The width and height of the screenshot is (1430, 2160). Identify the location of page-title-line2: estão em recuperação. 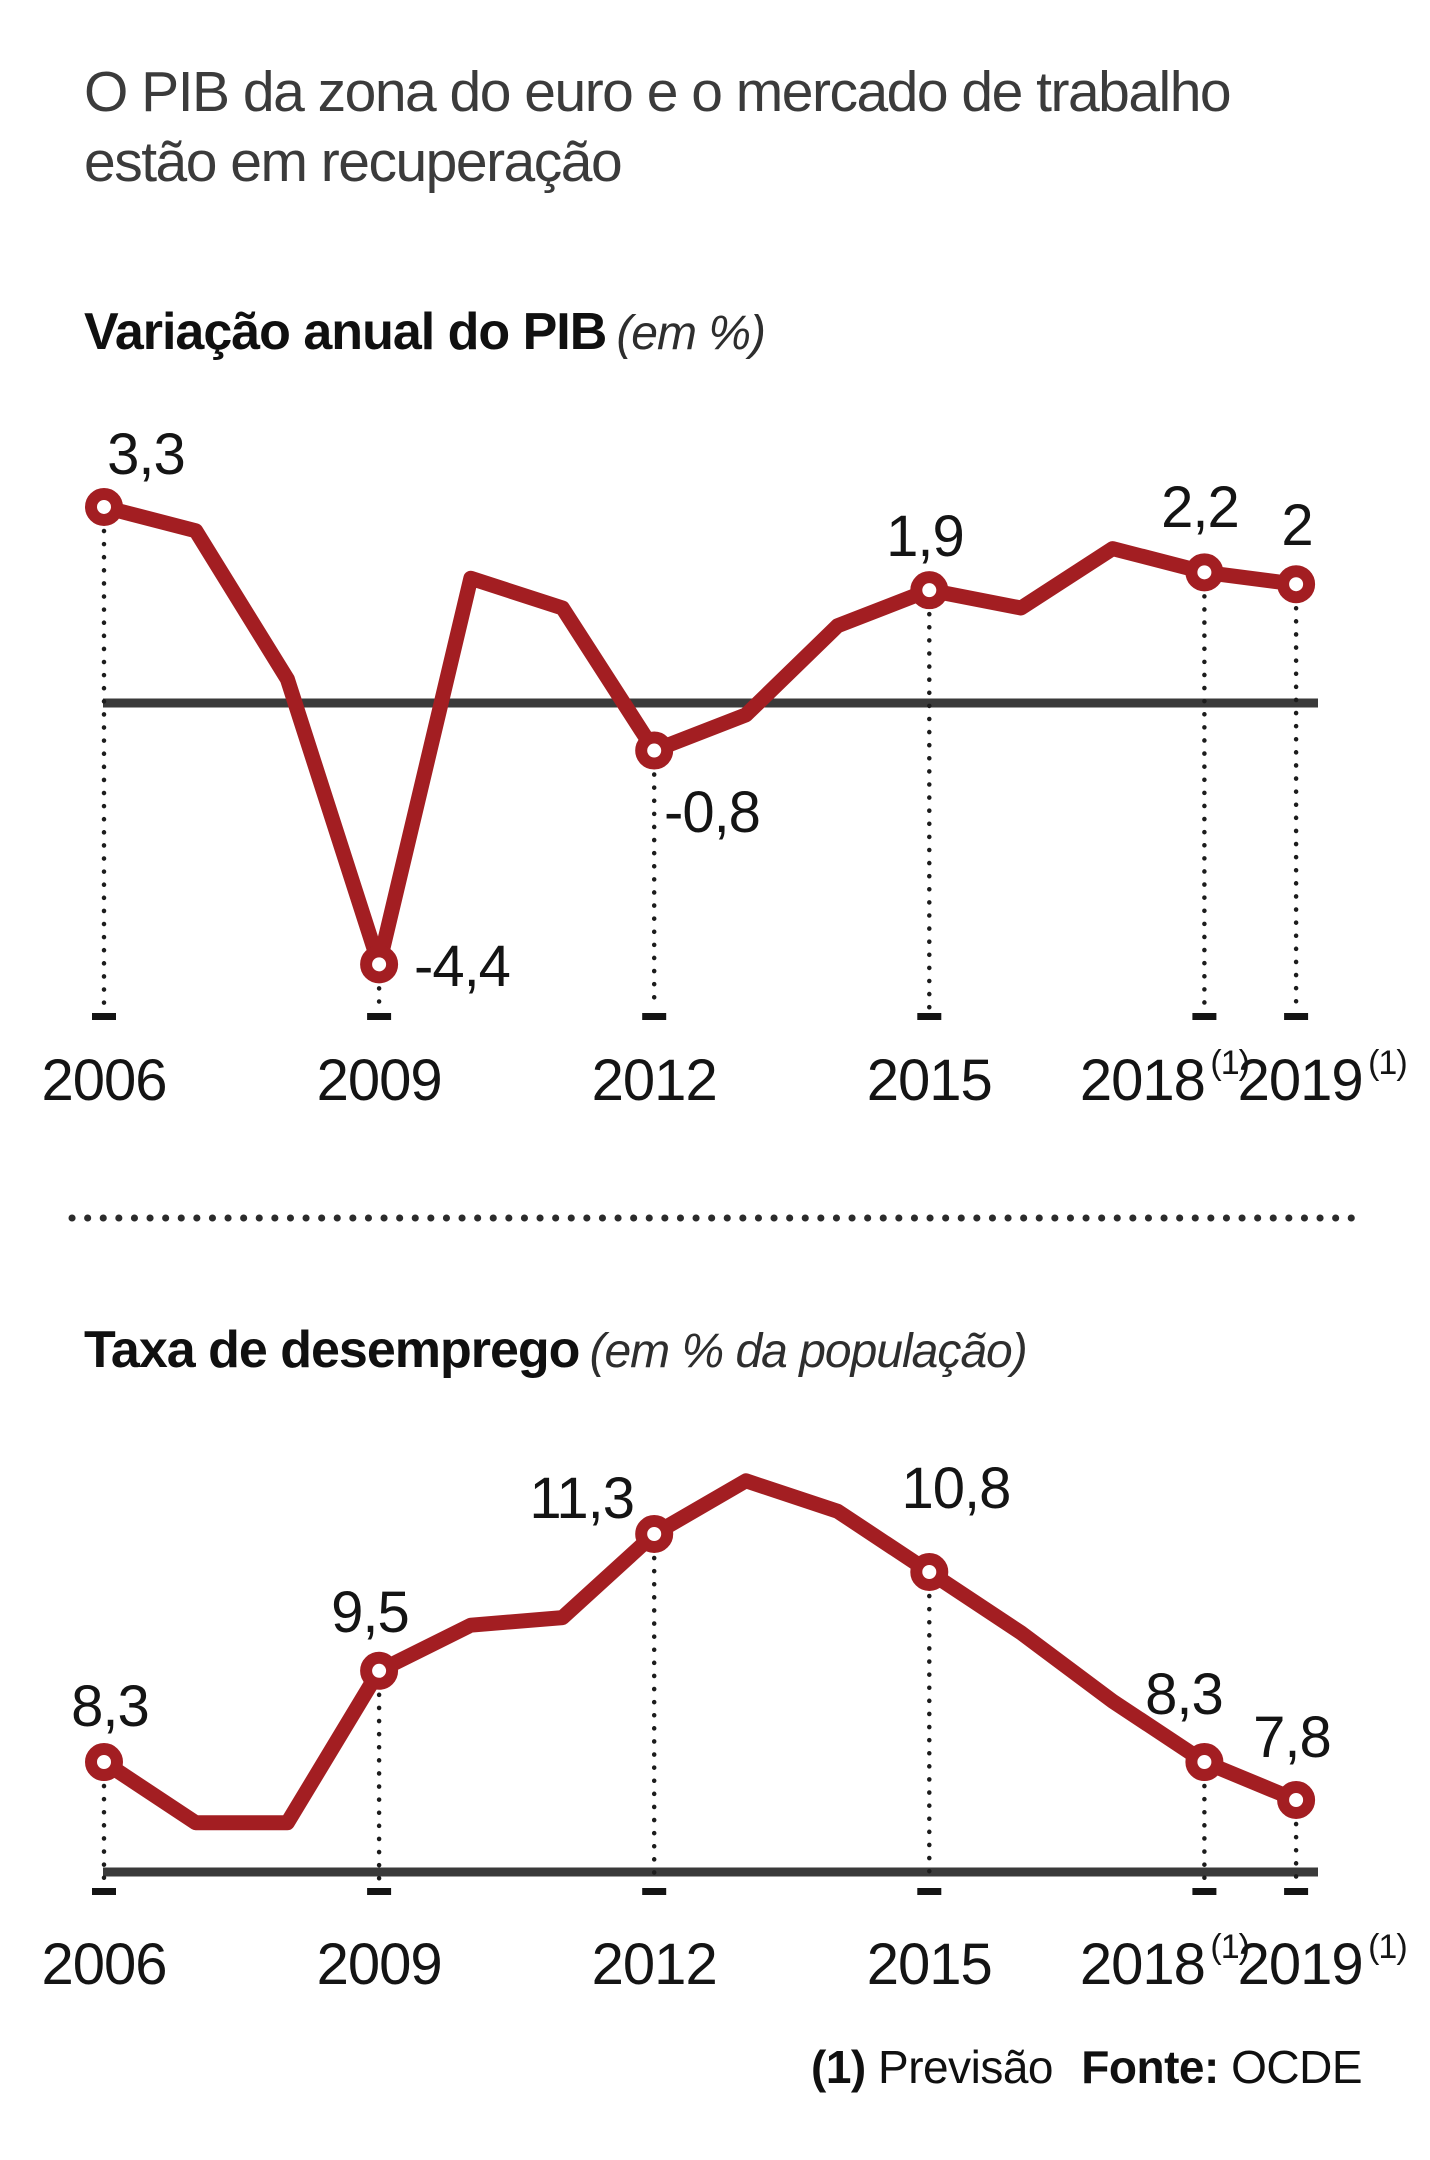
(353, 161).